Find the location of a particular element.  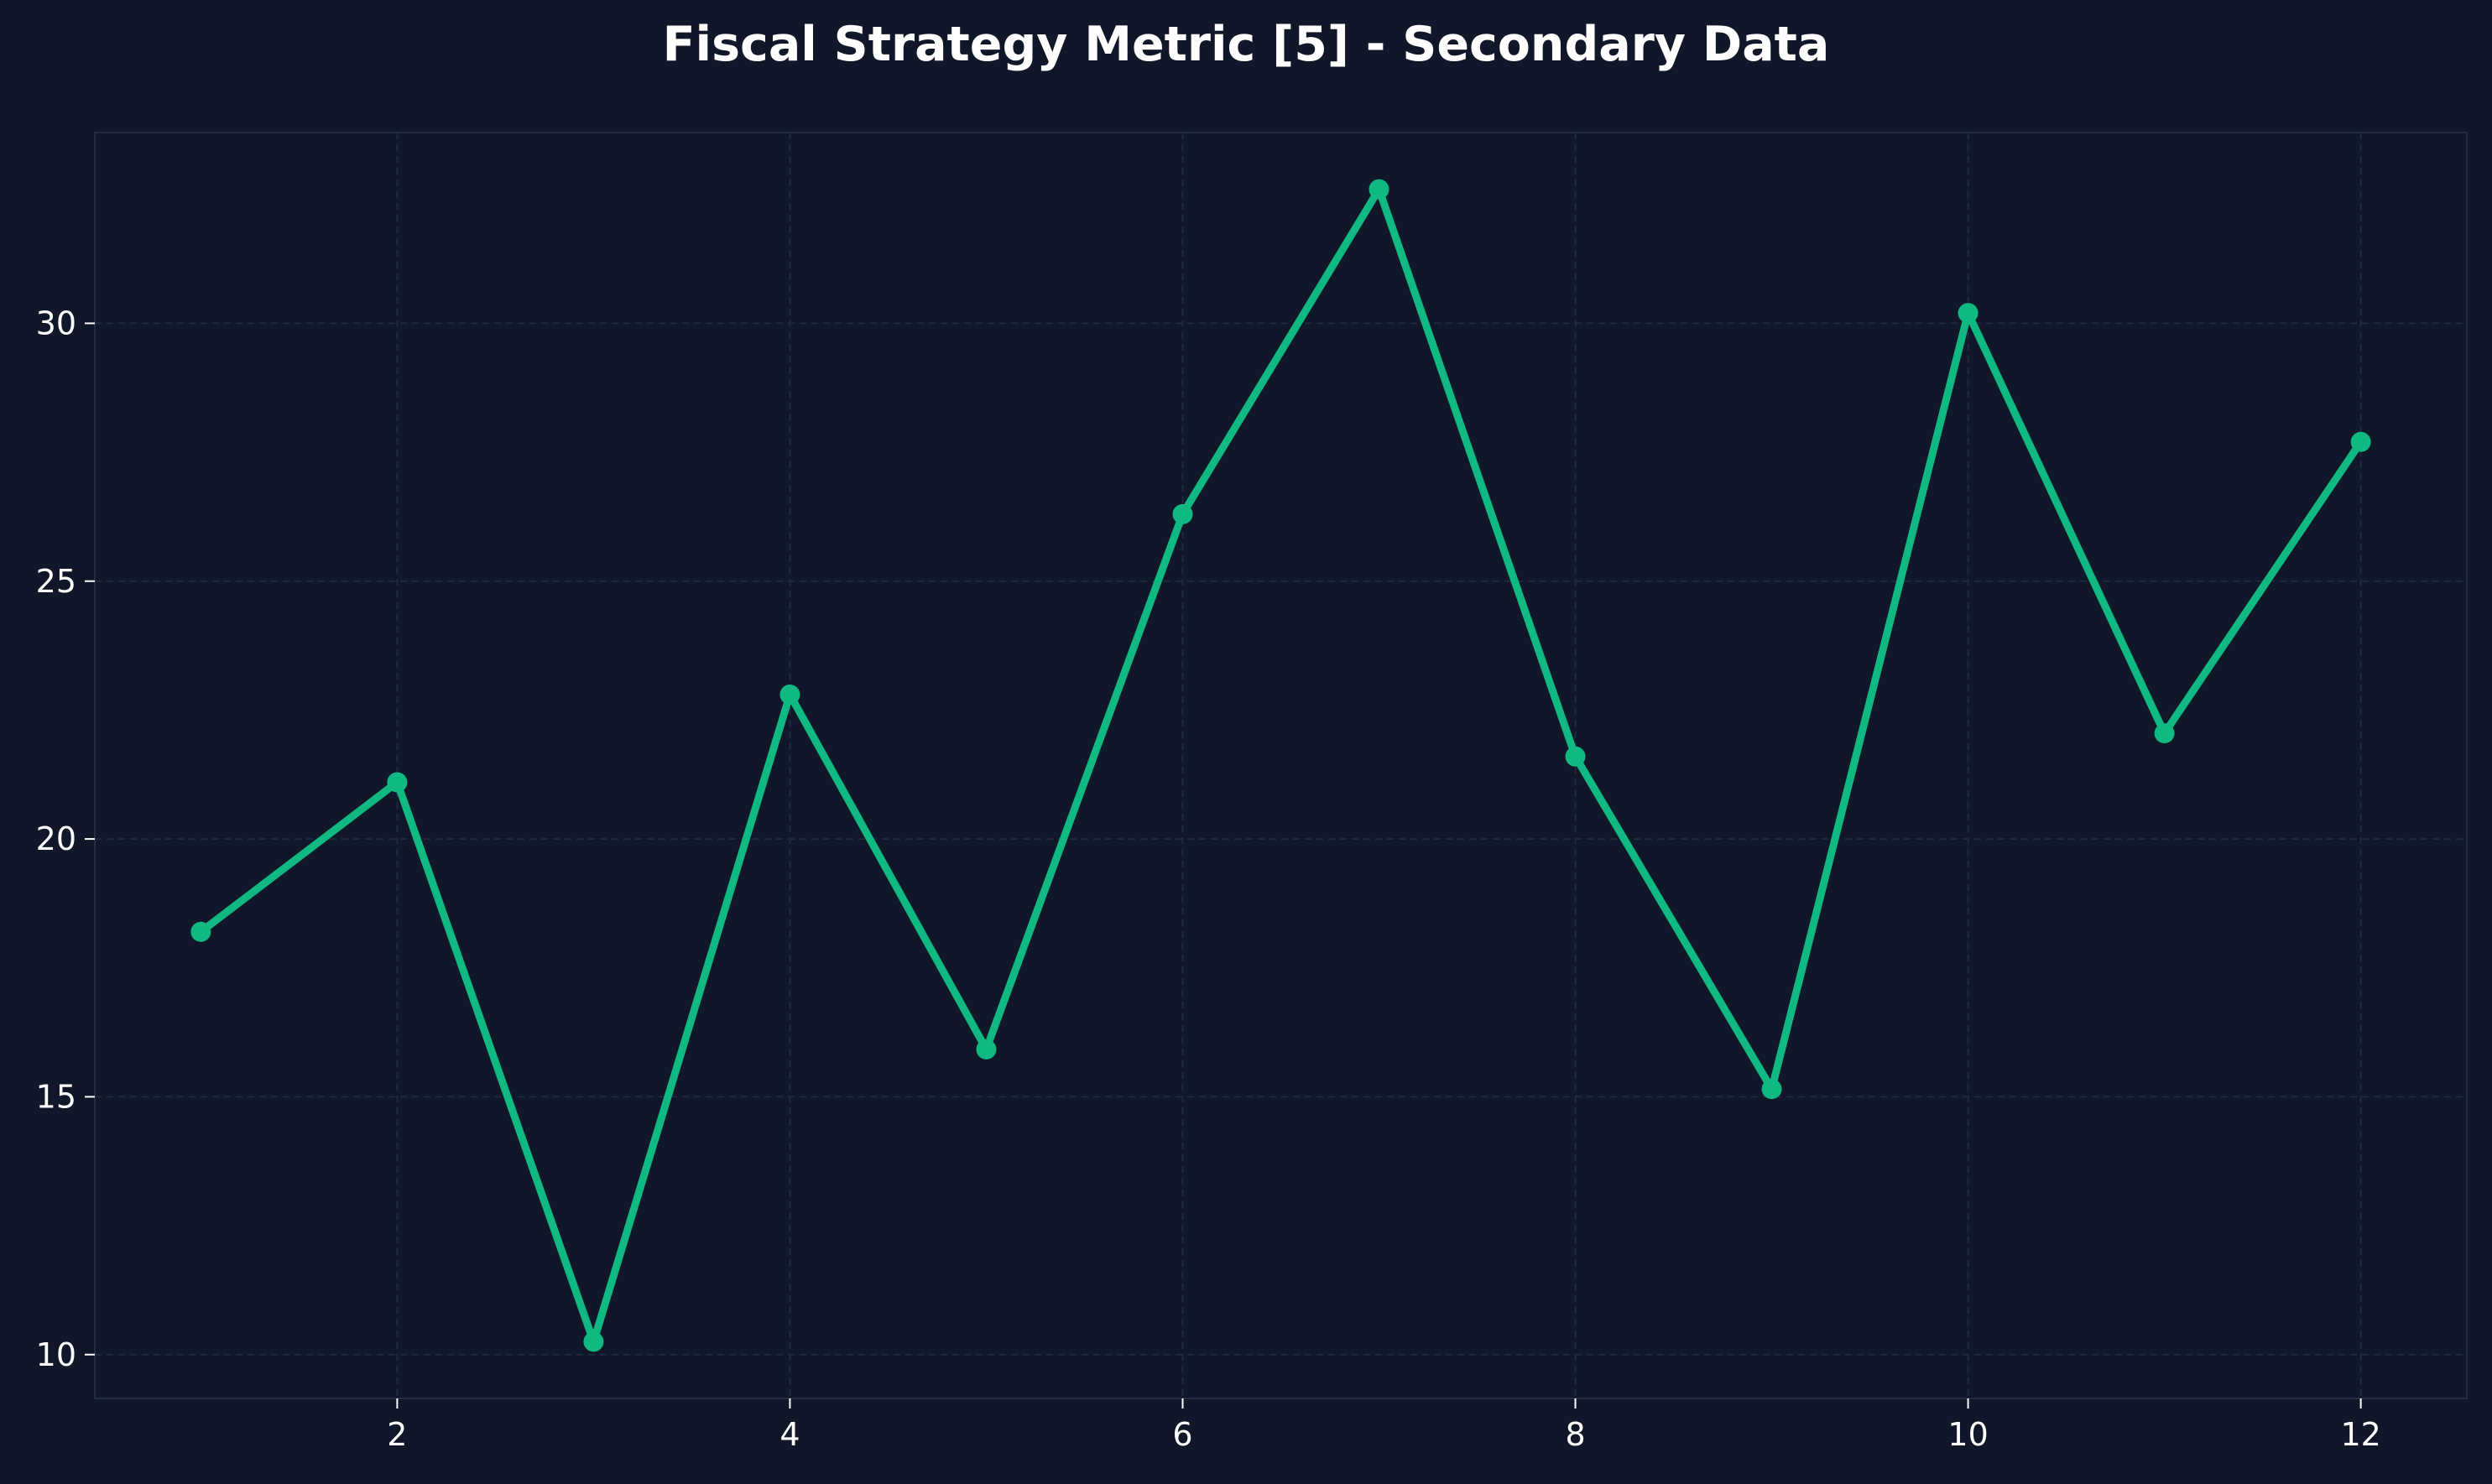

y-tick-label: 20 is located at coordinates (56, 838).